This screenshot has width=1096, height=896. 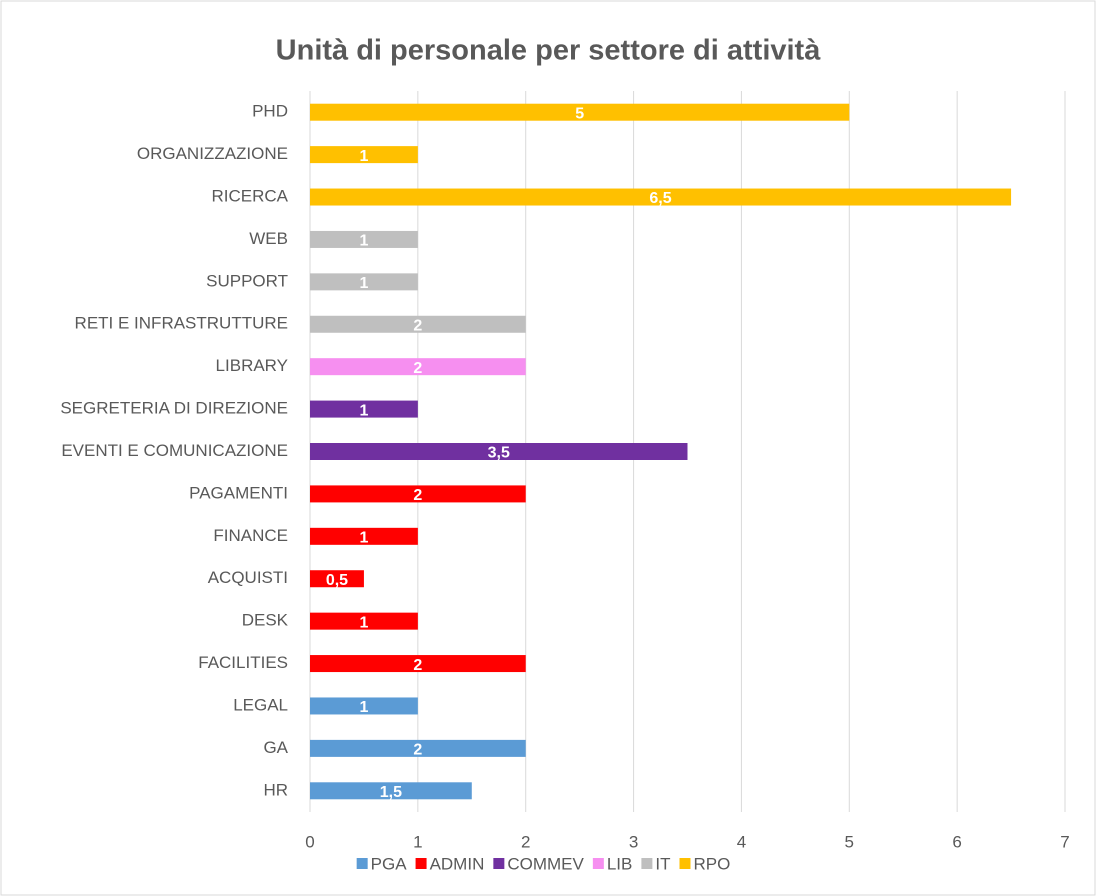 What do you see at coordinates (243, 662) in the screenshot?
I see `y-tick-label: FACILITIES` at bounding box center [243, 662].